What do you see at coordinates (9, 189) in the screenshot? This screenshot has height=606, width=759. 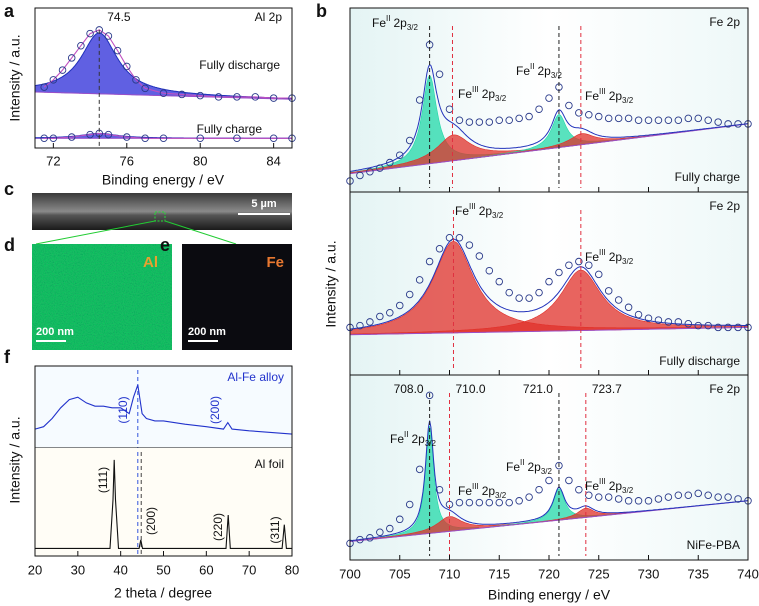 I see `panel-letter: c` at bounding box center [9, 189].